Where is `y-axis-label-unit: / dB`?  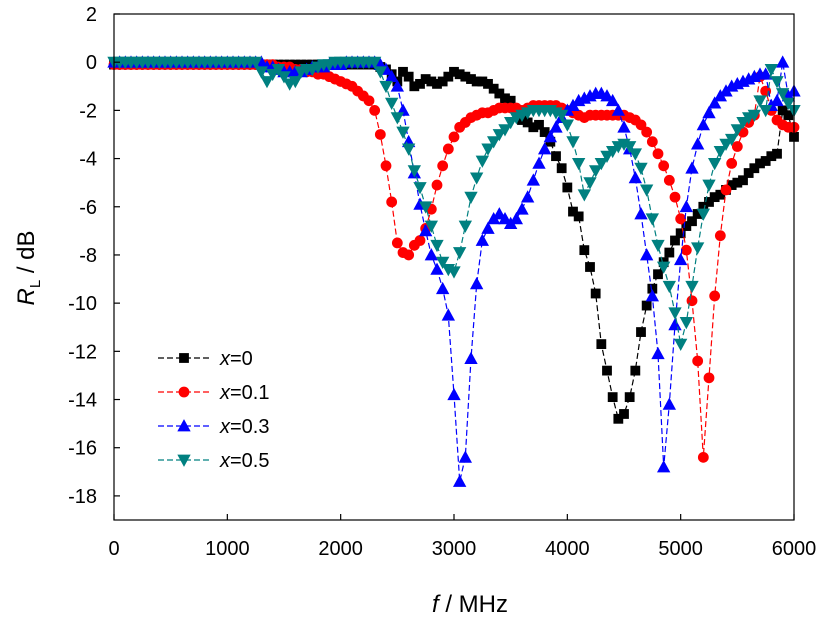 y-axis-label-unit: / dB is located at coordinates (26, 254).